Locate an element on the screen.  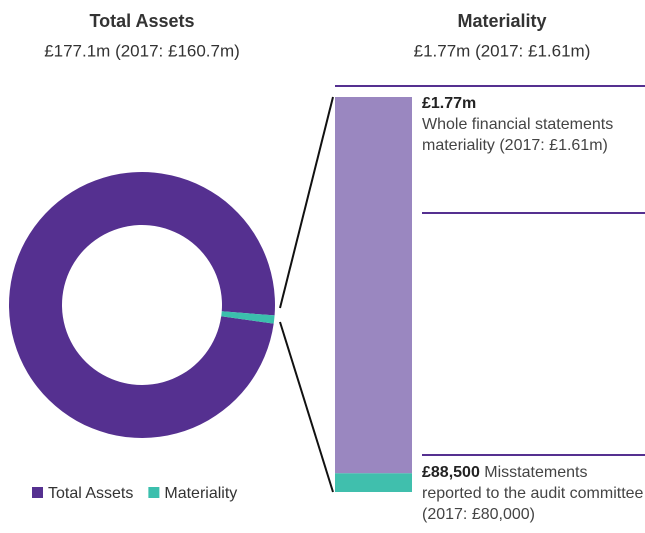
value-label: £1.77m is located at coordinates (449, 103).